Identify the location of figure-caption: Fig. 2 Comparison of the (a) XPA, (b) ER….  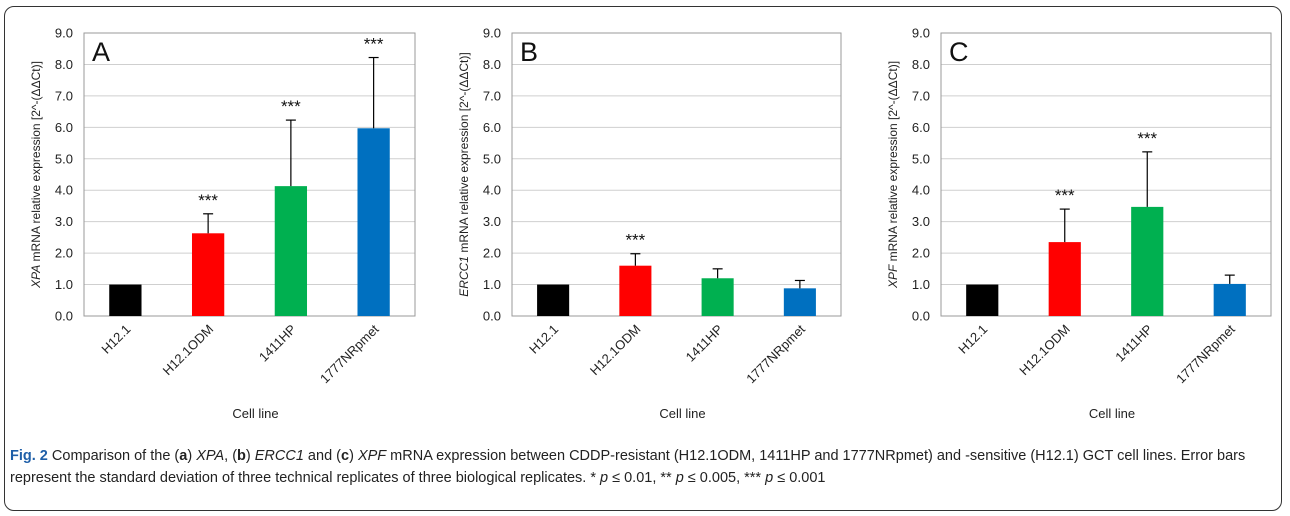
(640, 467).